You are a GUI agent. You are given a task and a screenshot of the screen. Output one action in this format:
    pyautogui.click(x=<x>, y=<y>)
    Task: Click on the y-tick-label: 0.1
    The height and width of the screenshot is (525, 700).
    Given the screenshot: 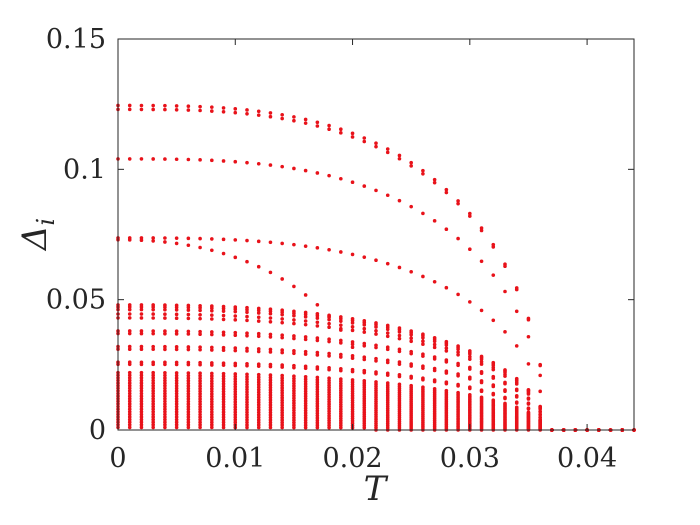 What is the action you would take?
    pyautogui.click(x=84, y=169)
    